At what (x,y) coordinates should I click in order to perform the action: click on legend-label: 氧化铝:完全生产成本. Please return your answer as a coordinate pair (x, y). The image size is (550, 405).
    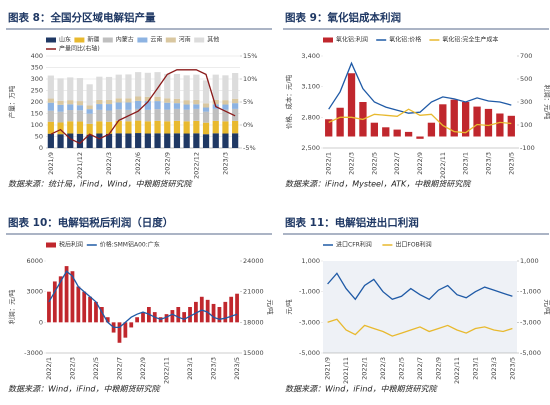
    Looking at the image, I should click on (470, 40).